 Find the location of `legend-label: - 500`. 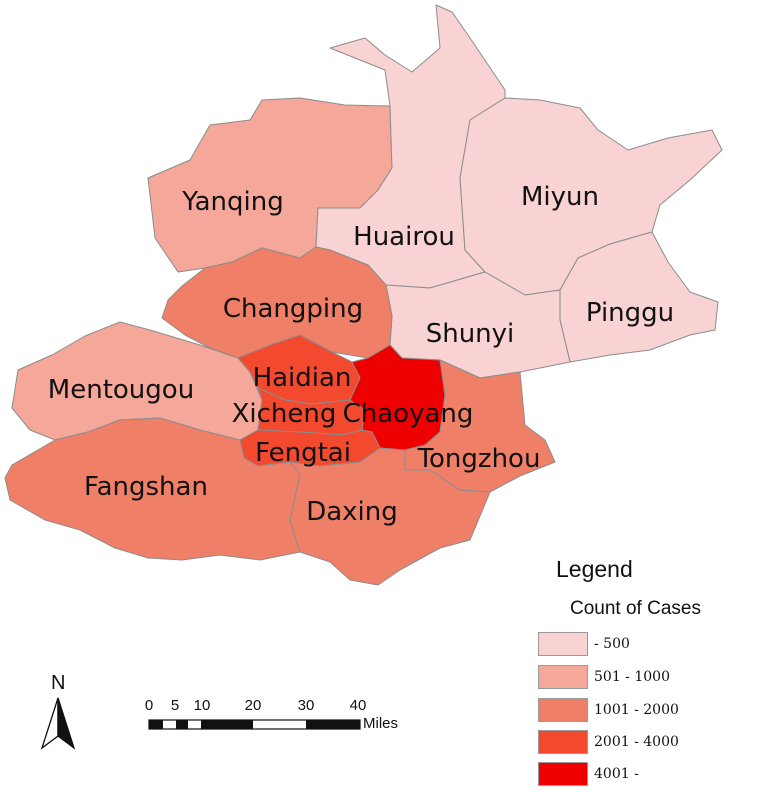

legend-label: - 500 is located at coordinates (612, 644).